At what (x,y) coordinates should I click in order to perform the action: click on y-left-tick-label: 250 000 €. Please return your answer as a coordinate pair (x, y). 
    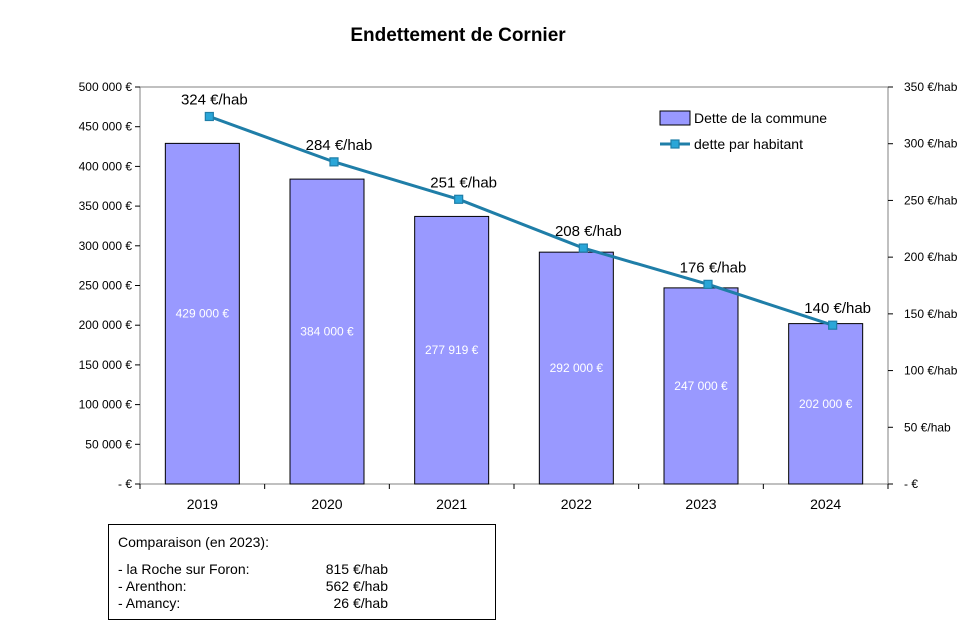
    Looking at the image, I should click on (106, 286).